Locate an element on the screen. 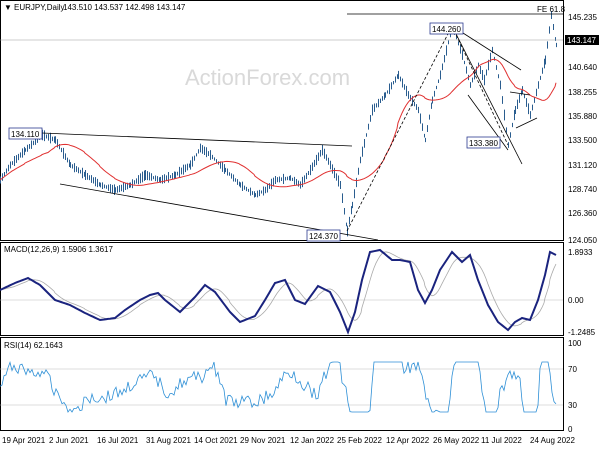  price-tick: 131.120 is located at coordinates (582, 165).